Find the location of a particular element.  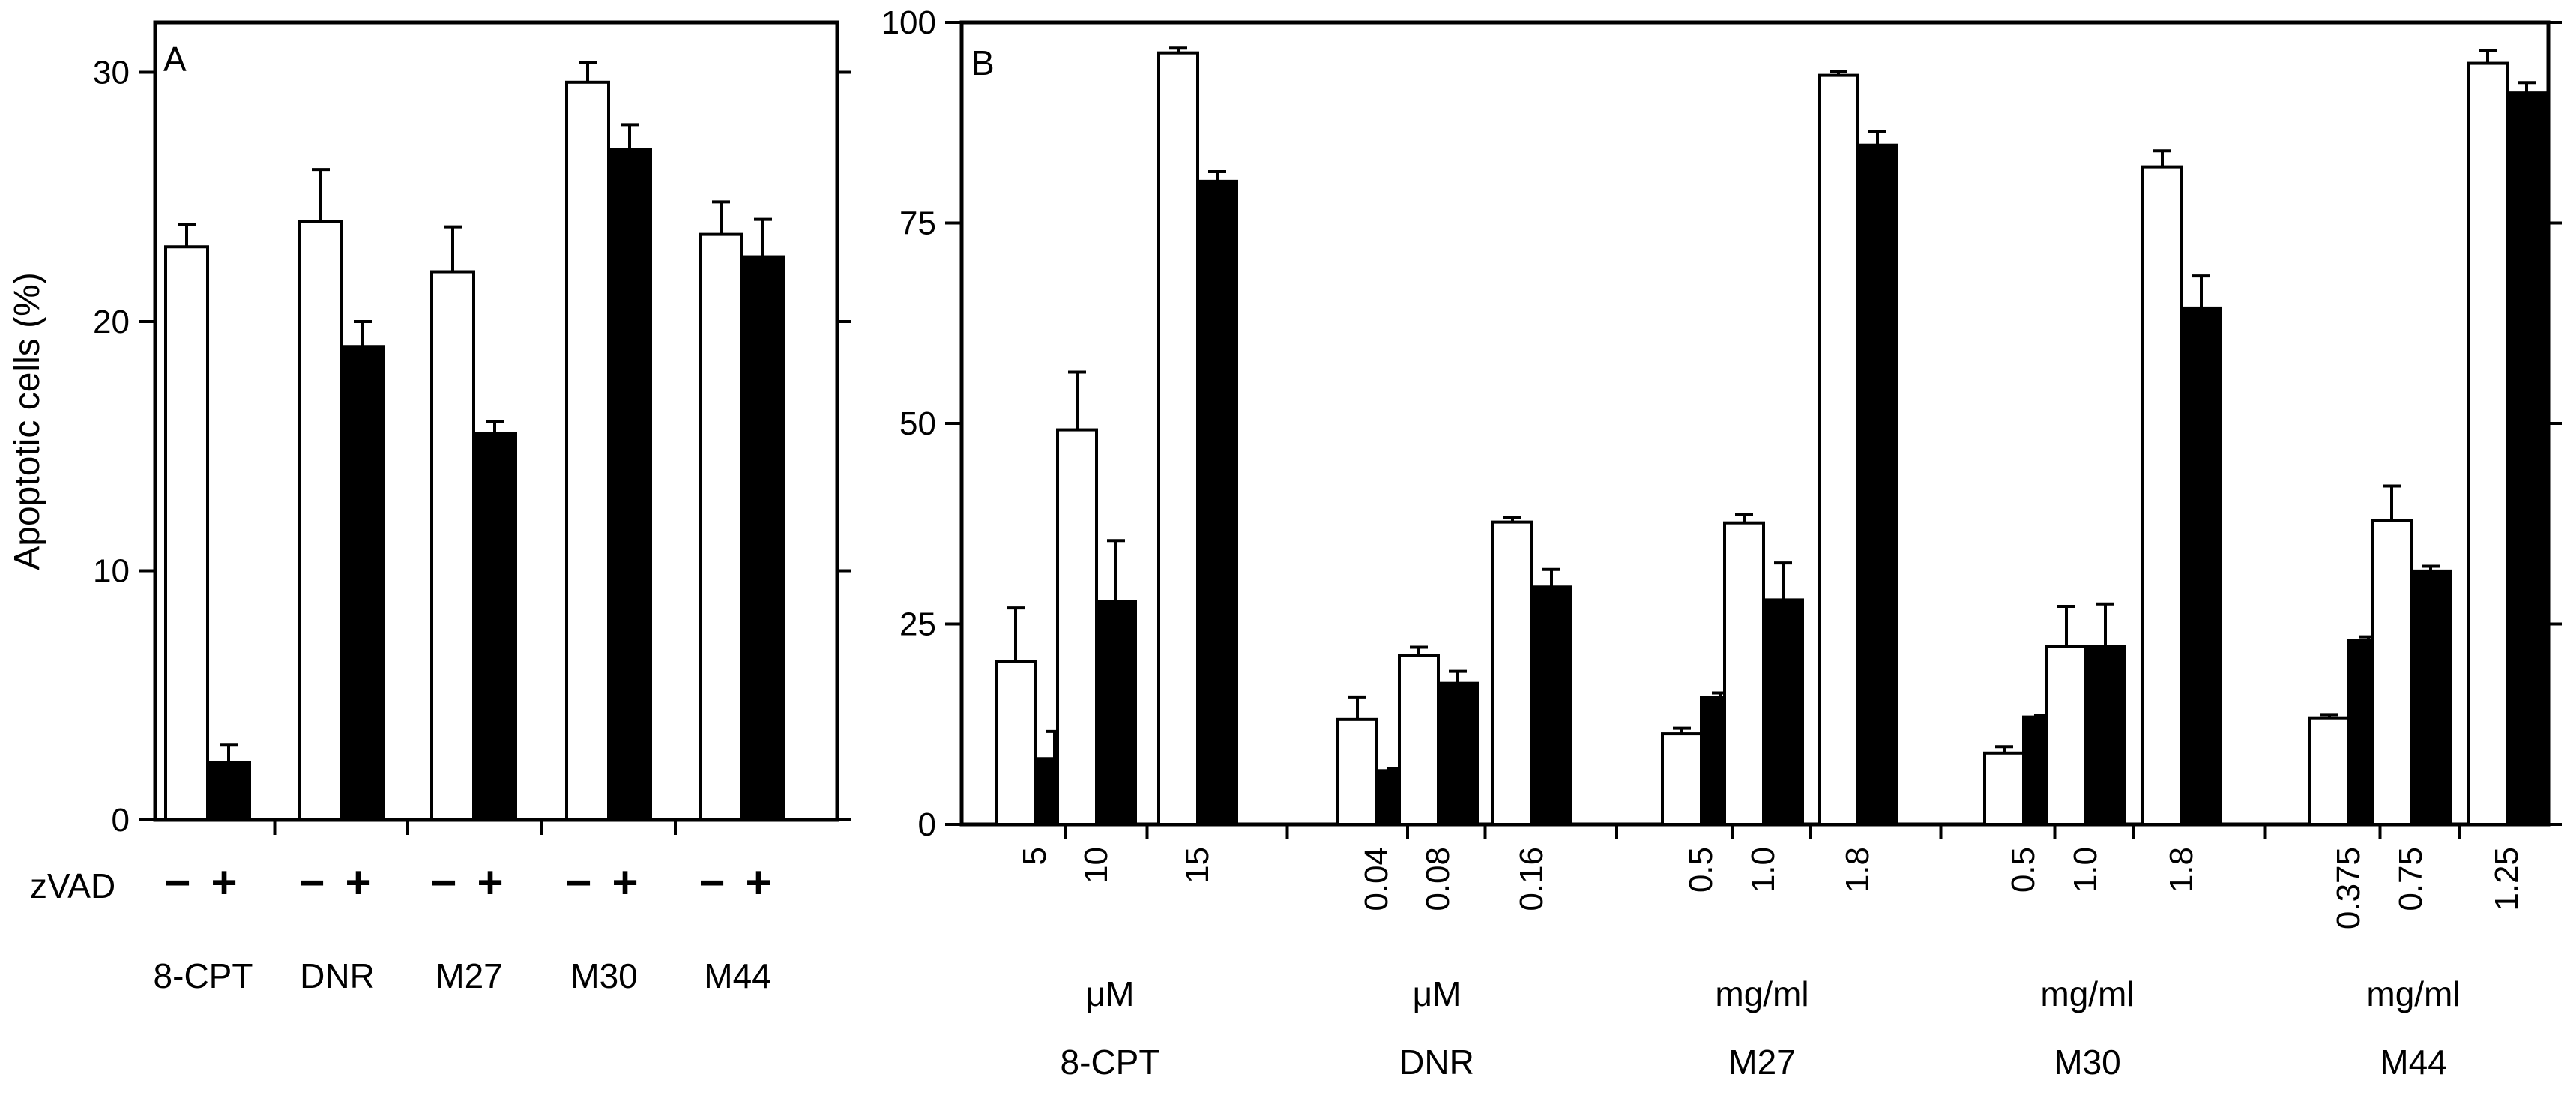

zvad-row-label: zVAD is located at coordinates (73, 885).